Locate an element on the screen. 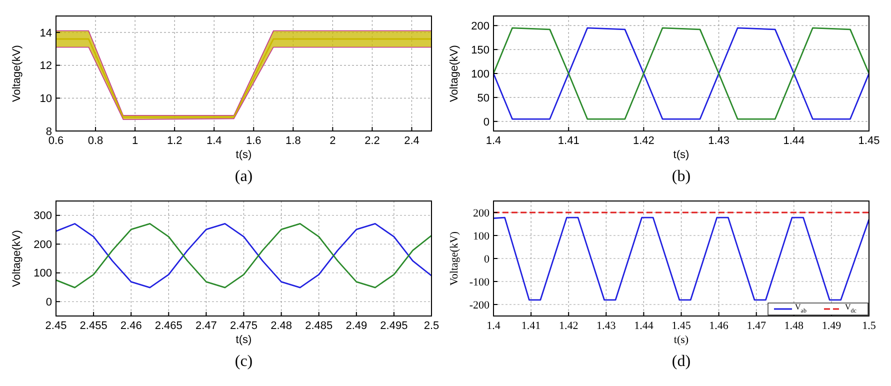 Image resolution: width=891 pixels, height=386 pixels. x-tick-label: 1.49 is located at coordinates (832, 326).